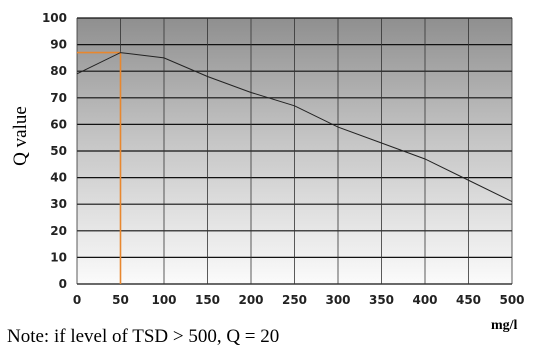  Describe the element at coordinates (20, 136) in the screenshot. I see `y-axis-label: Q value` at that location.